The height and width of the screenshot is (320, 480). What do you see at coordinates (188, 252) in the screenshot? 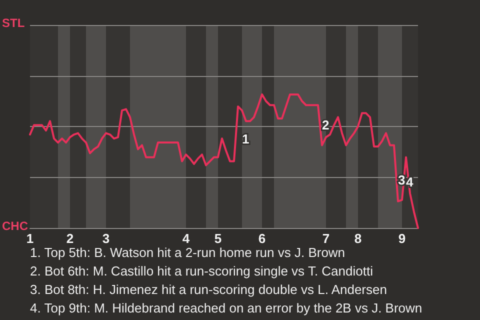
I see `text: 1. Top 5th: B. Watson hit a 2-run home run vs J. Brown` at bounding box center [188, 252].